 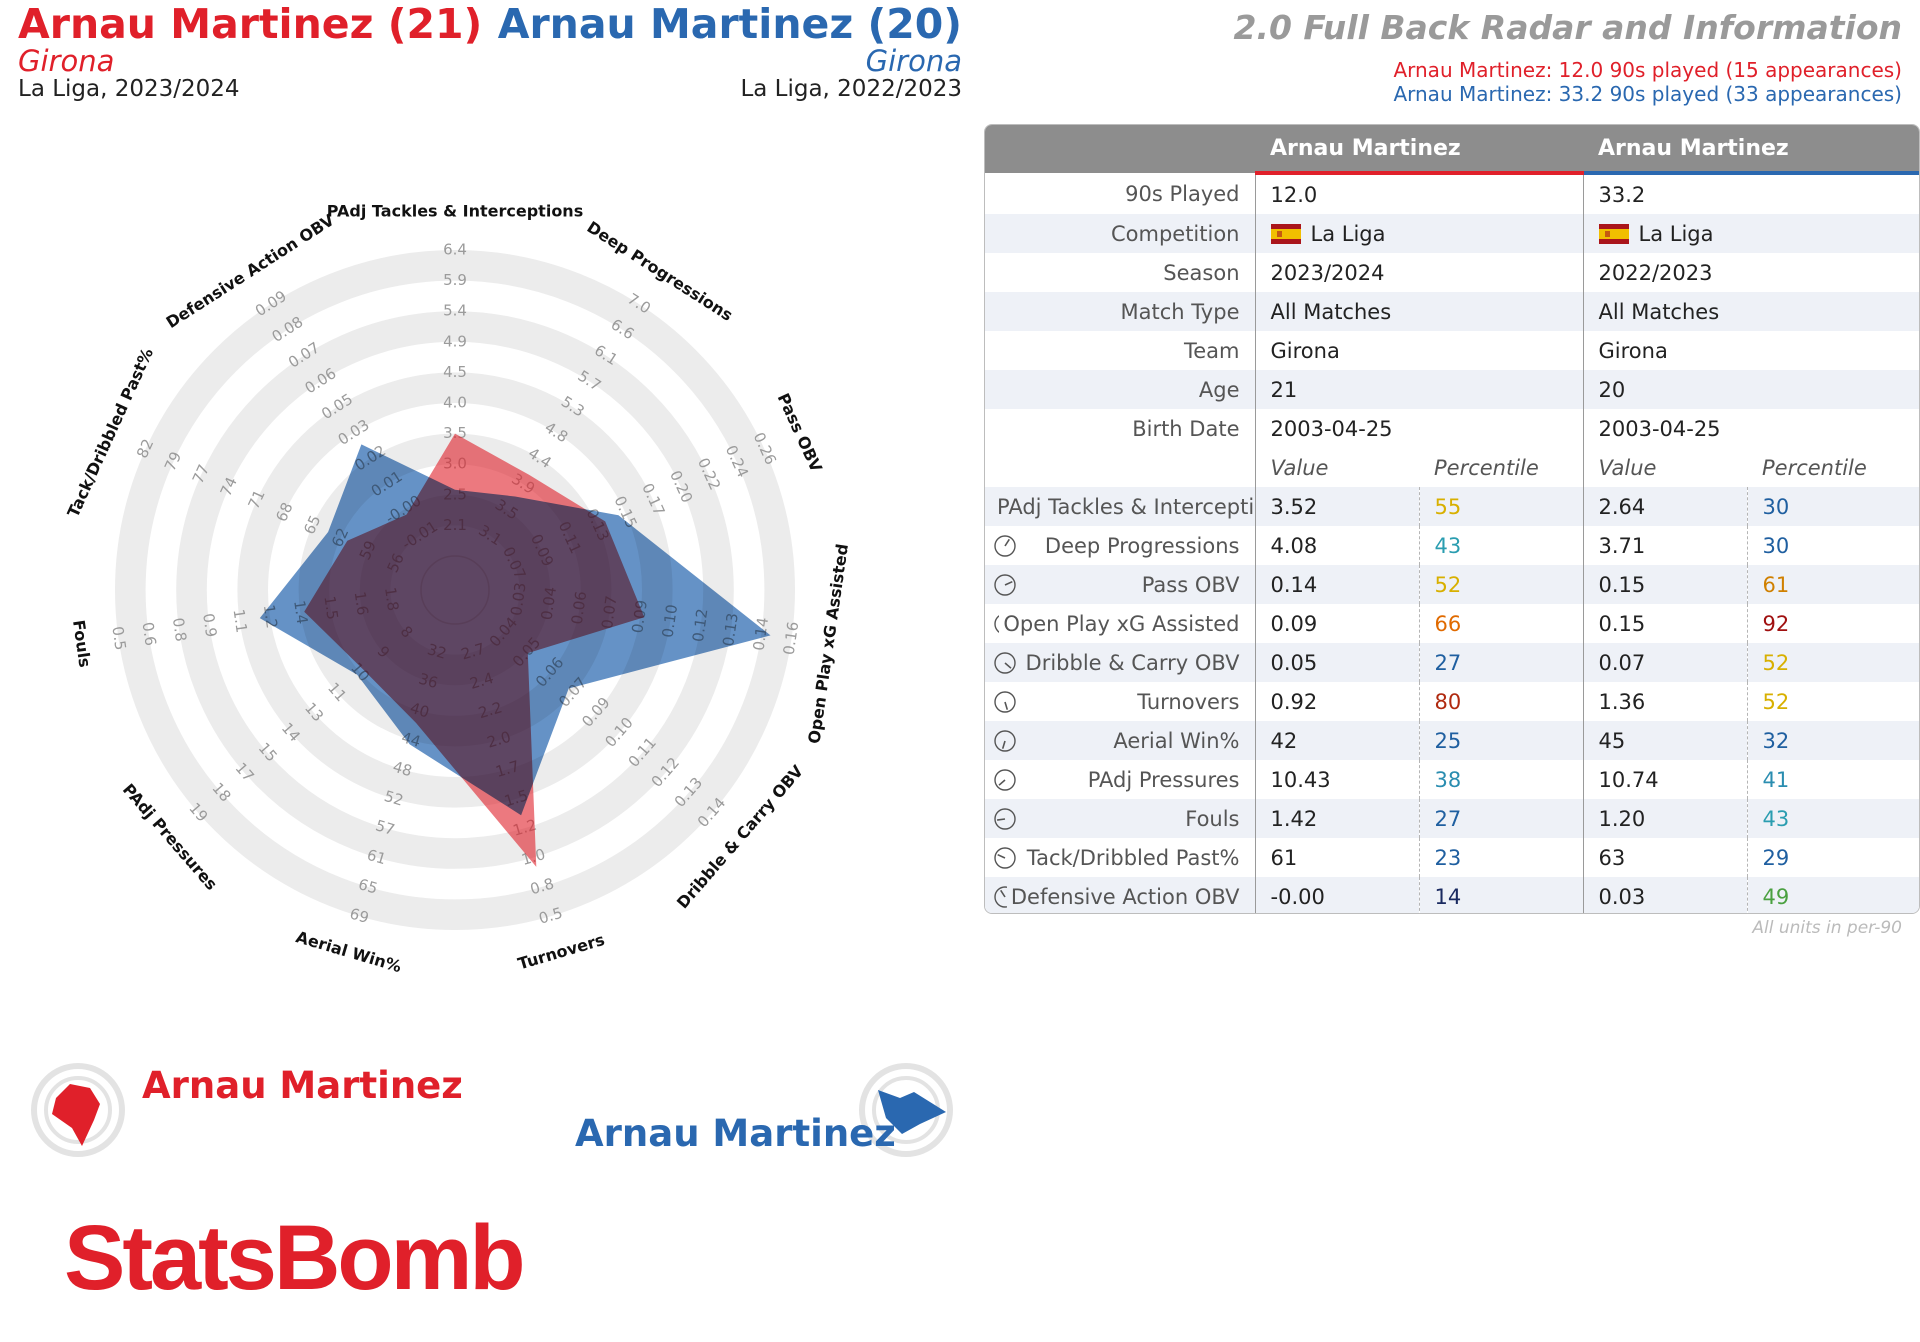 What do you see at coordinates (1418, 350) in the screenshot?
I see `info-value-player1: Girona` at bounding box center [1418, 350].